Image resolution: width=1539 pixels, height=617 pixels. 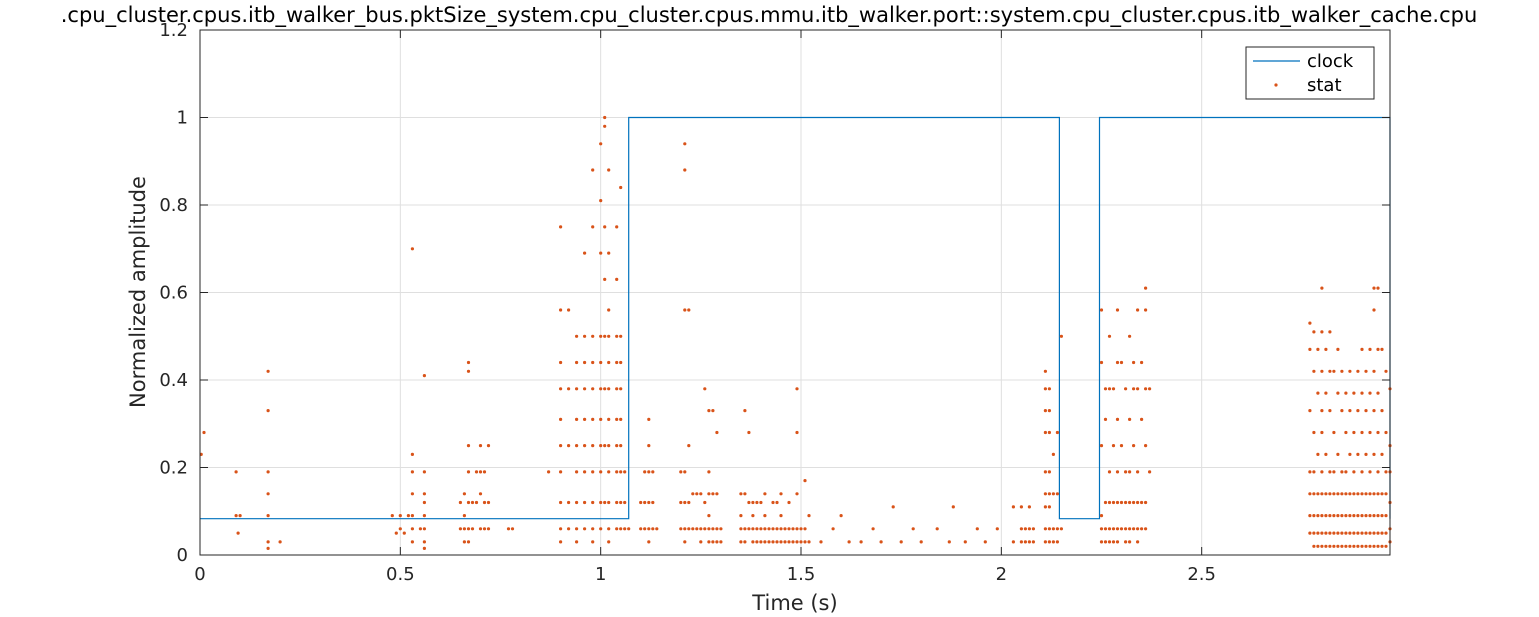 What do you see at coordinates (801, 574) in the screenshot?
I see `x-tick-label: 1.5` at bounding box center [801, 574].